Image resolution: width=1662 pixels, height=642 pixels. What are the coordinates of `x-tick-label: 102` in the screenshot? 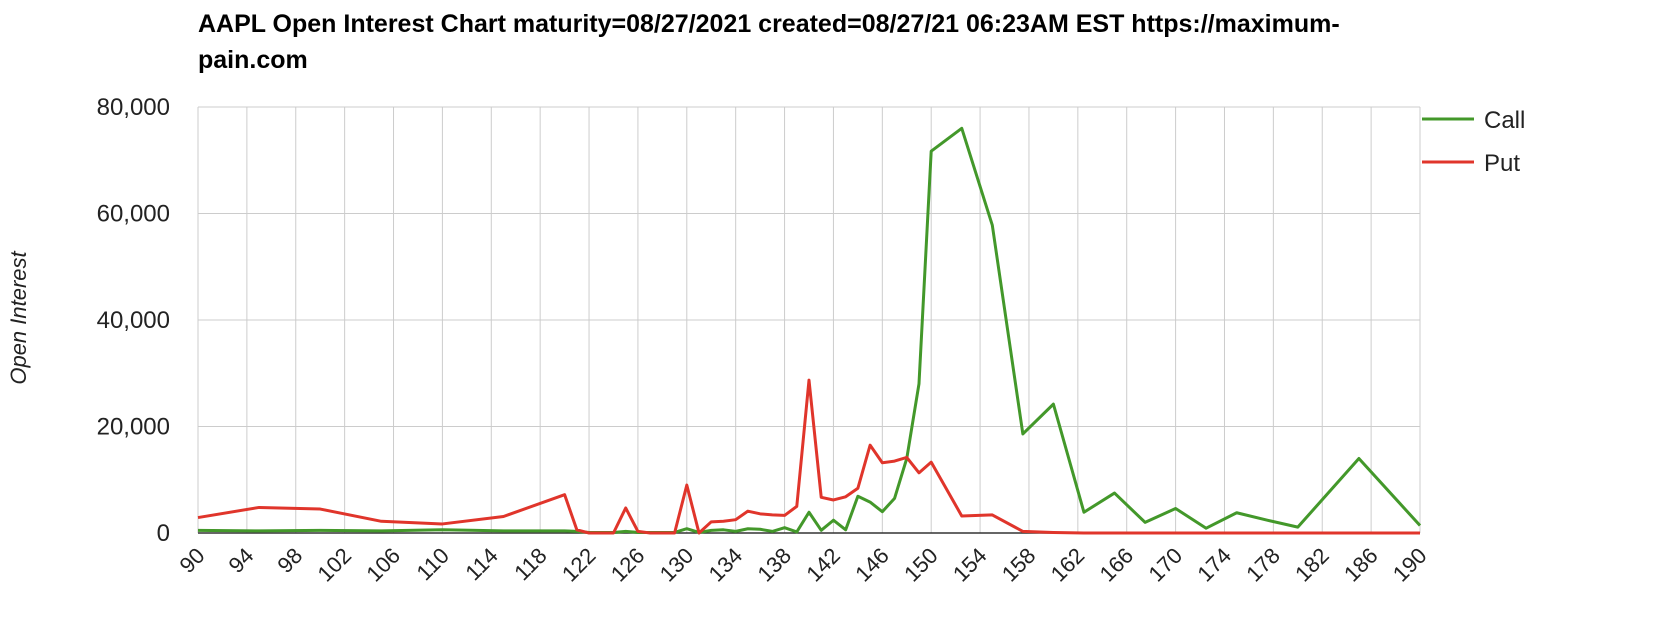 It's located at (335, 565).